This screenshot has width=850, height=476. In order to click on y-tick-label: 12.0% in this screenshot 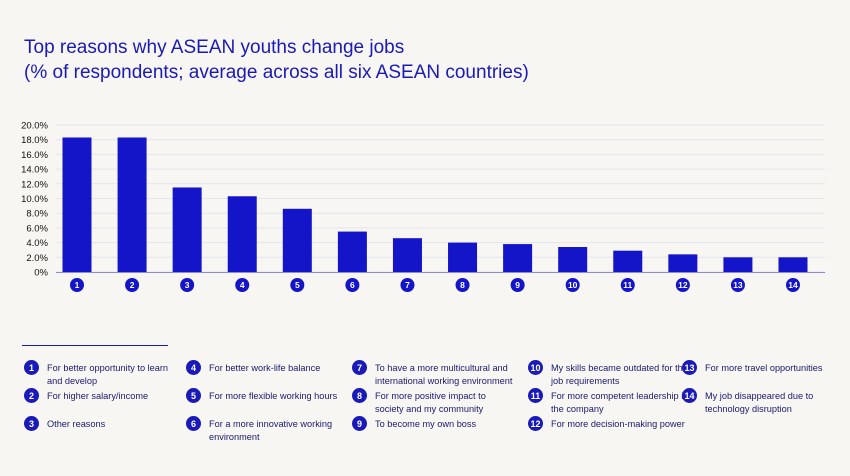, I will do `click(34, 184)`.